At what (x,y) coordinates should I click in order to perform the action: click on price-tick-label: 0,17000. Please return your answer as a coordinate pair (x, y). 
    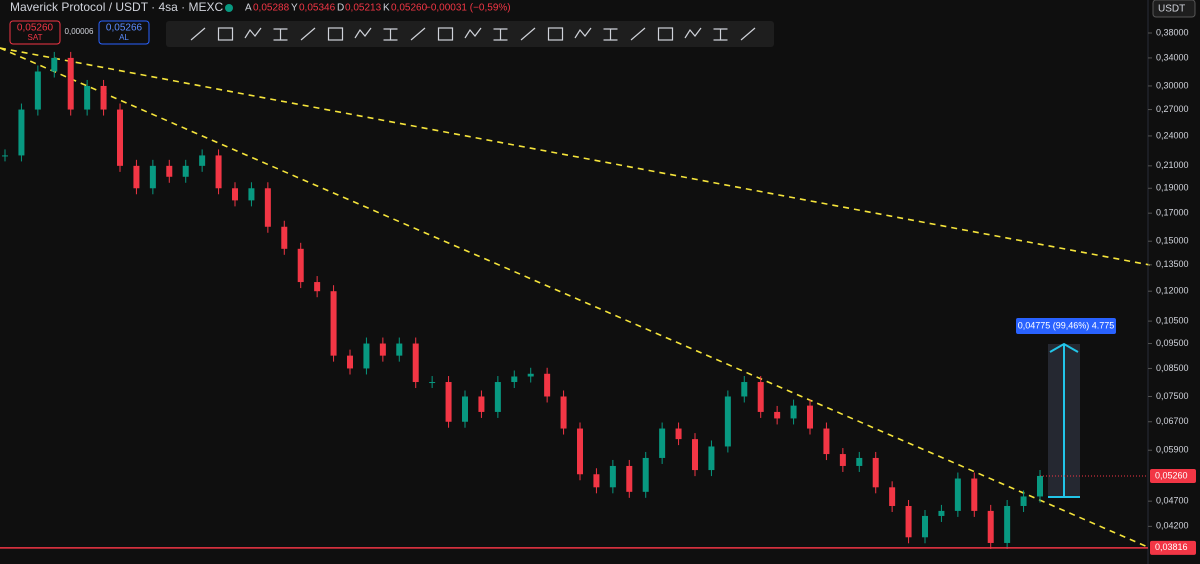
    Looking at the image, I should click on (1172, 213).